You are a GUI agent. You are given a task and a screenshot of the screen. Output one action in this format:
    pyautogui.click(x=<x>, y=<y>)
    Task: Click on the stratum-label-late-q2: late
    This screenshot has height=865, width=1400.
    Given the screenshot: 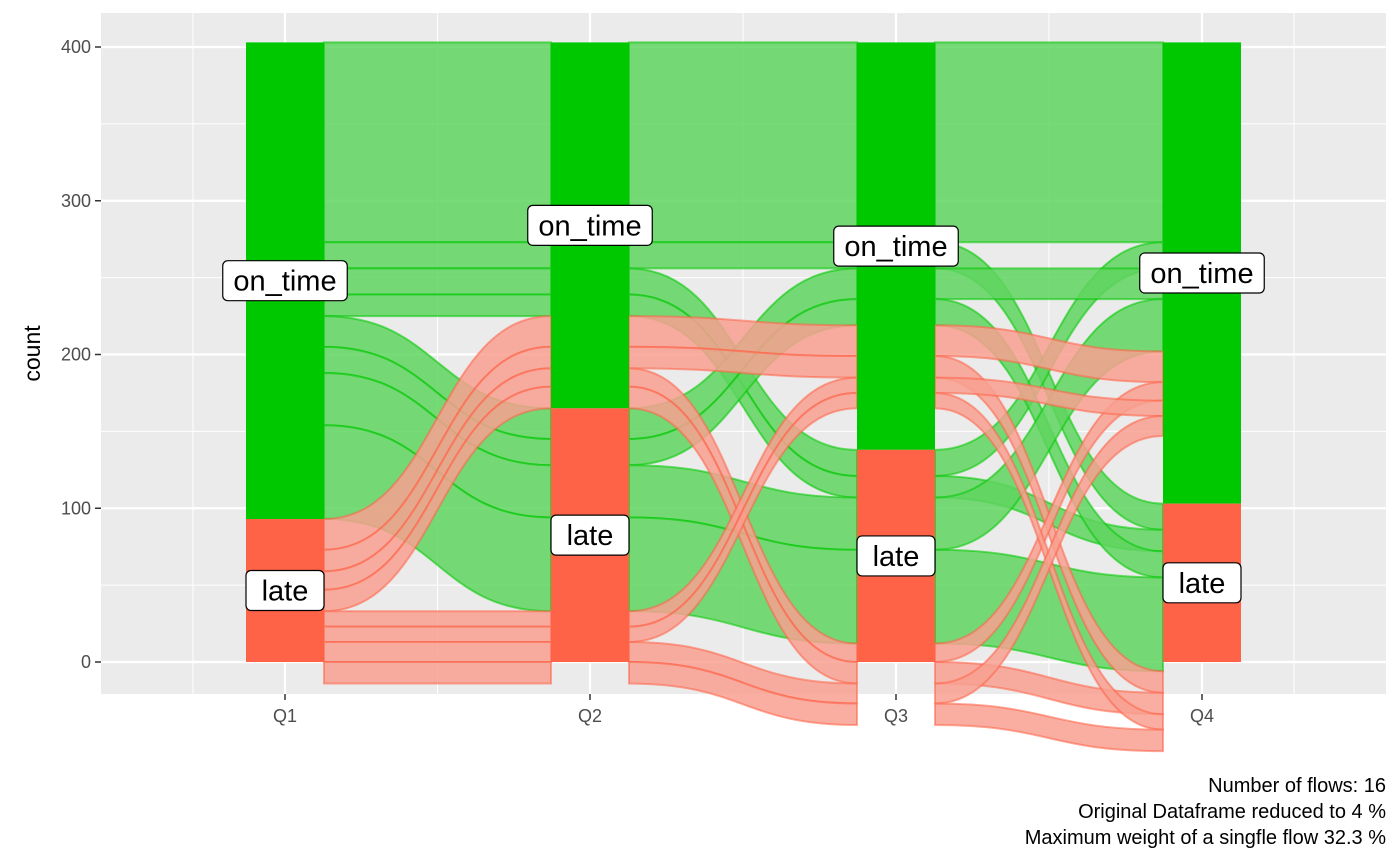 What is the action you would take?
    pyautogui.click(x=590, y=536)
    